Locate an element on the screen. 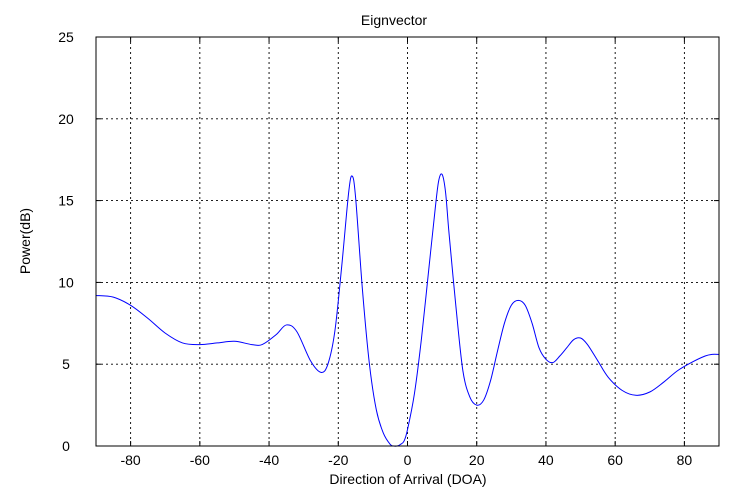 This screenshot has width=738, height=497. x-axis-label: Direction of Arrival (DOA) is located at coordinates (407, 479).